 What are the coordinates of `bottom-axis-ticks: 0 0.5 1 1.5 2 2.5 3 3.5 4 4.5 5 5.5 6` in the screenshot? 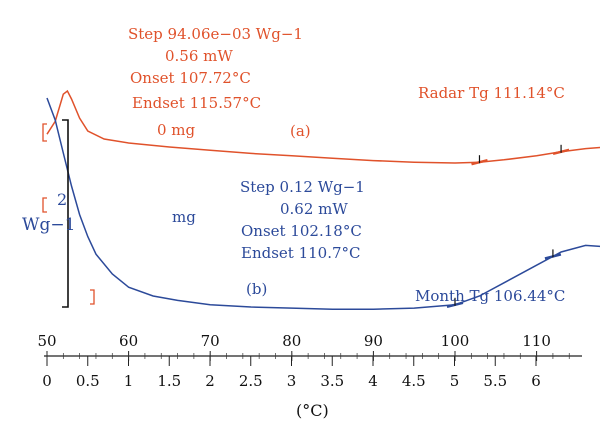 It's located at (291, 373).